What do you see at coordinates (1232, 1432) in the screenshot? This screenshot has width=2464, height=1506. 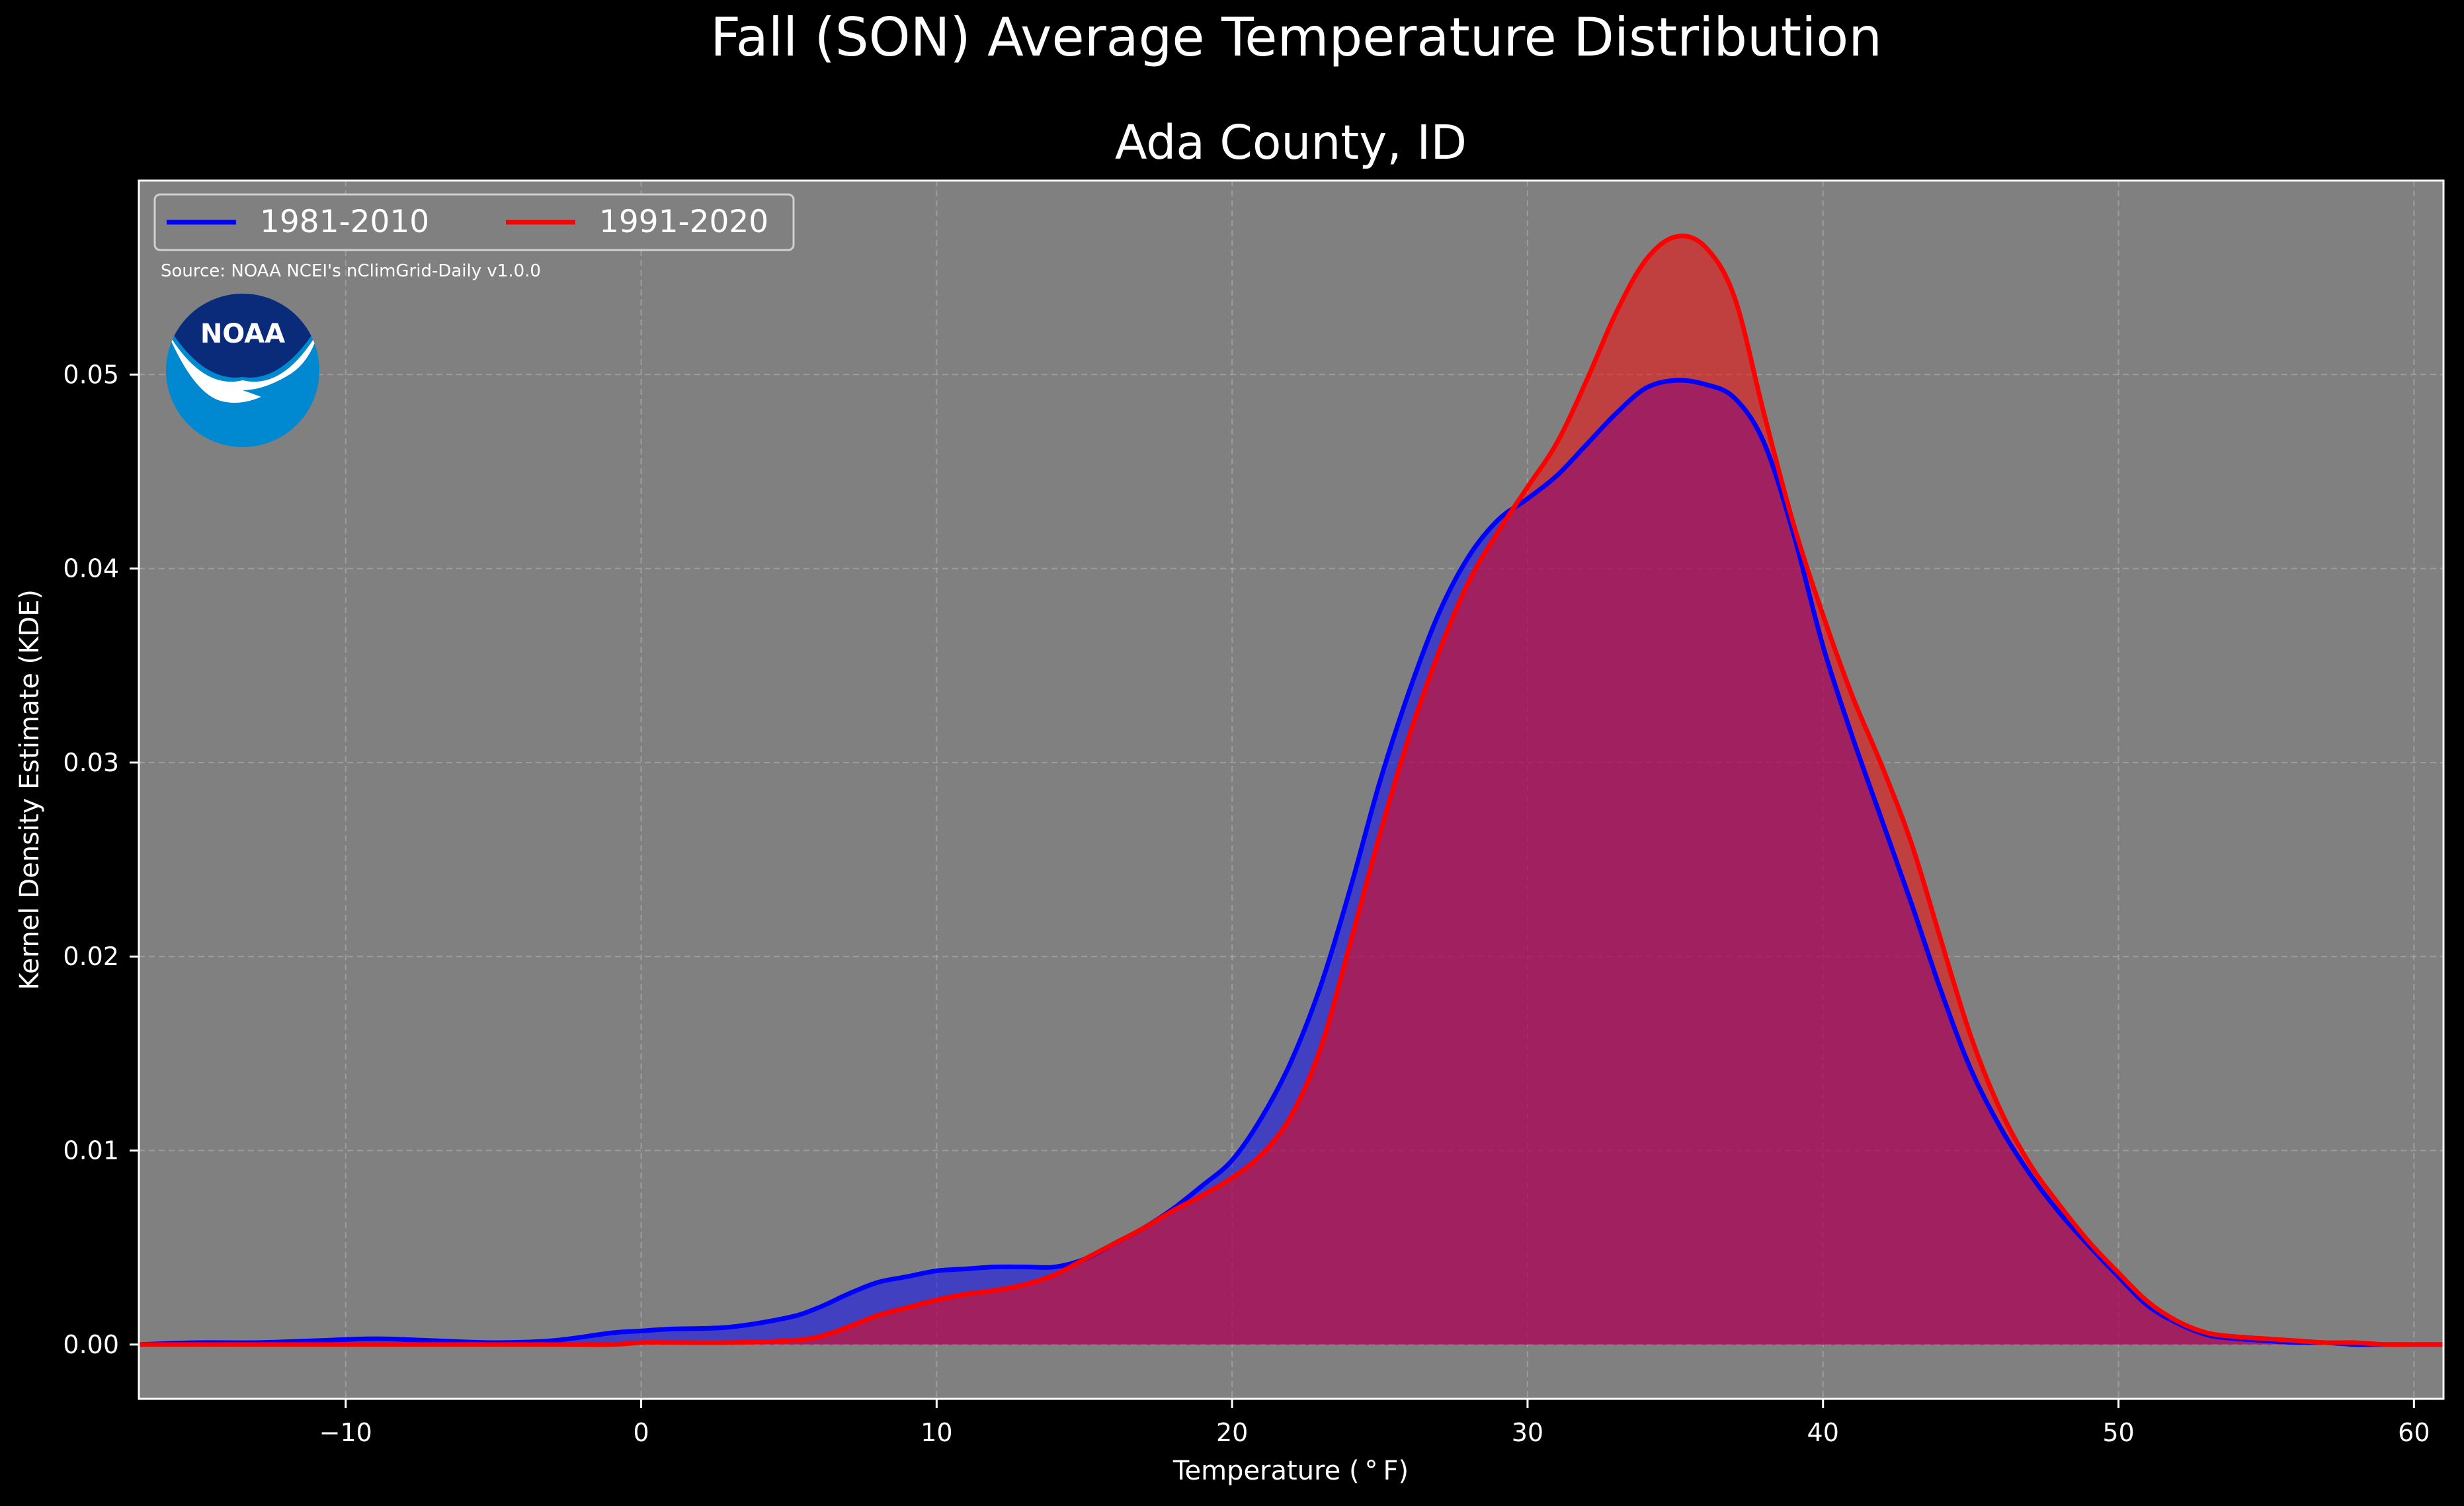 I see `x-tick-label: 20` at bounding box center [1232, 1432].